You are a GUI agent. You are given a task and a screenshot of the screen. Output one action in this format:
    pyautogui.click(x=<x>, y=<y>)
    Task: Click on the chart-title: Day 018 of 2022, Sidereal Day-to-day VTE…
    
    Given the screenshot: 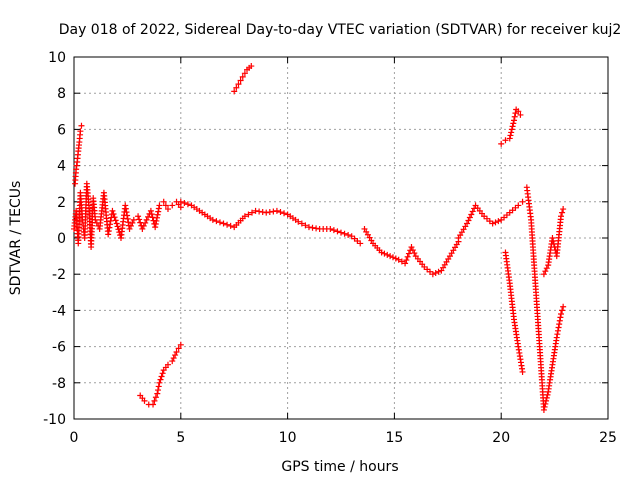 What is the action you would take?
    pyautogui.click(x=340, y=30)
    